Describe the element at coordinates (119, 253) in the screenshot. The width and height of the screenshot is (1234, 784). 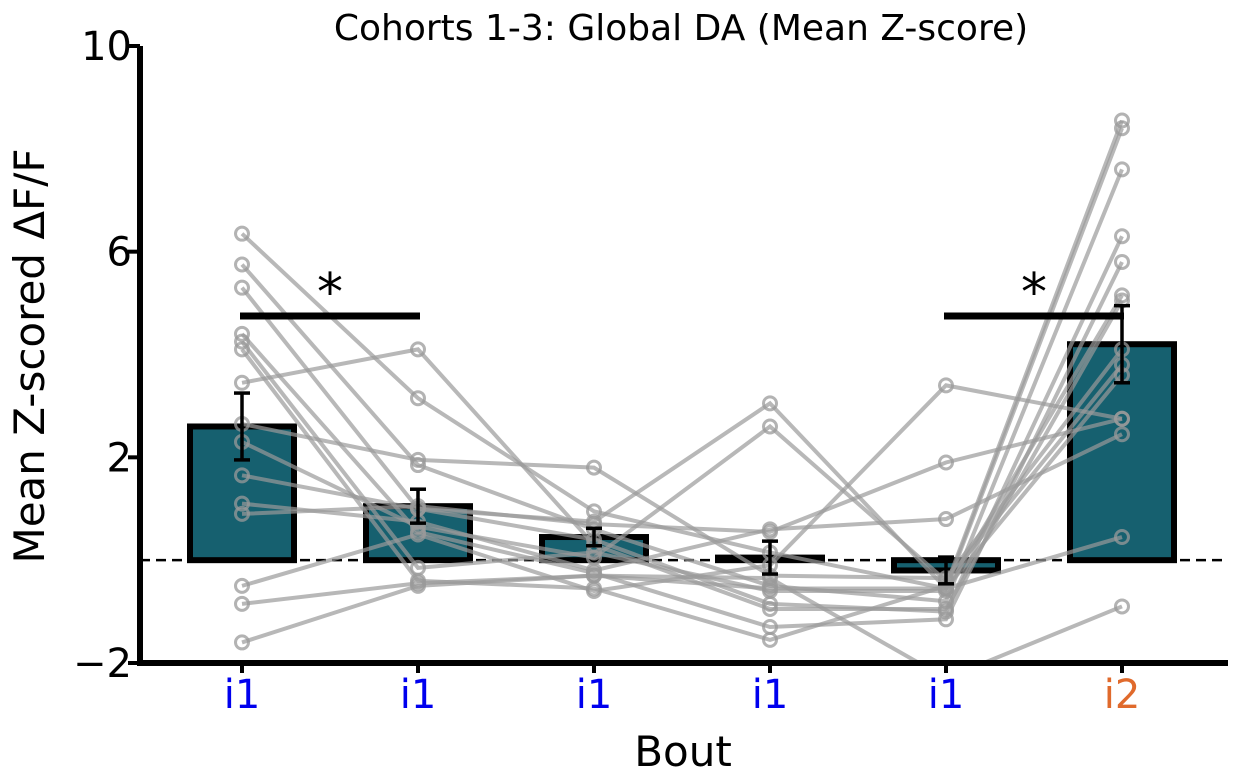
I see `y-tick-label: 6` at that location.